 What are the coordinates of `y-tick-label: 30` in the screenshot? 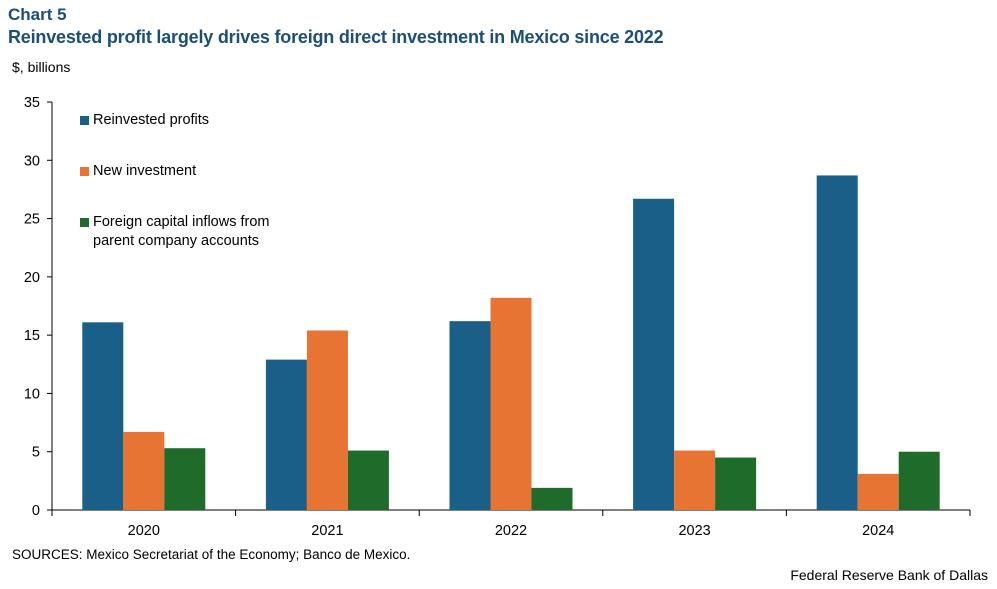 It's located at (32, 161).